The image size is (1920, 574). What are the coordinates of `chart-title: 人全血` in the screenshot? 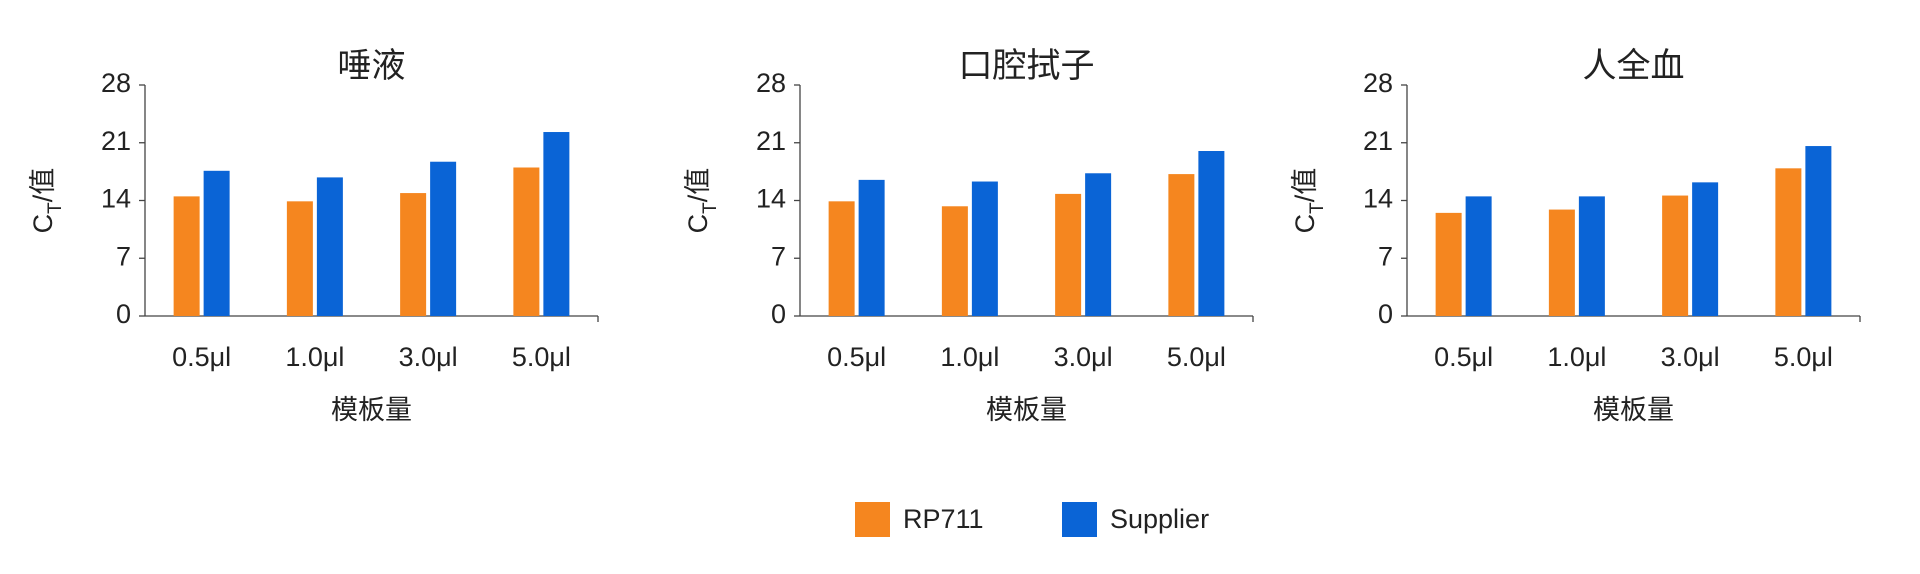 It's located at (1634, 66).